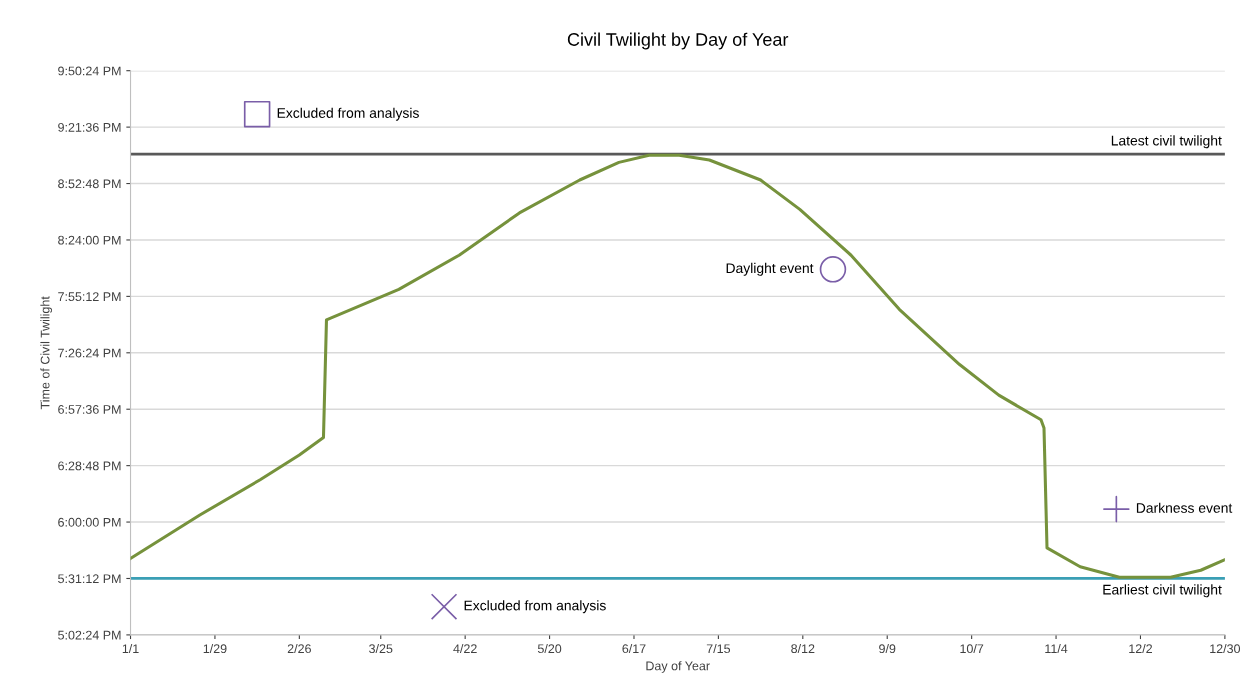  What do you see at coordinates (1162, 591) in the screenshot?
I see `ref-line-label: Earliest civil twilight` at bounding box center [1162, 591].